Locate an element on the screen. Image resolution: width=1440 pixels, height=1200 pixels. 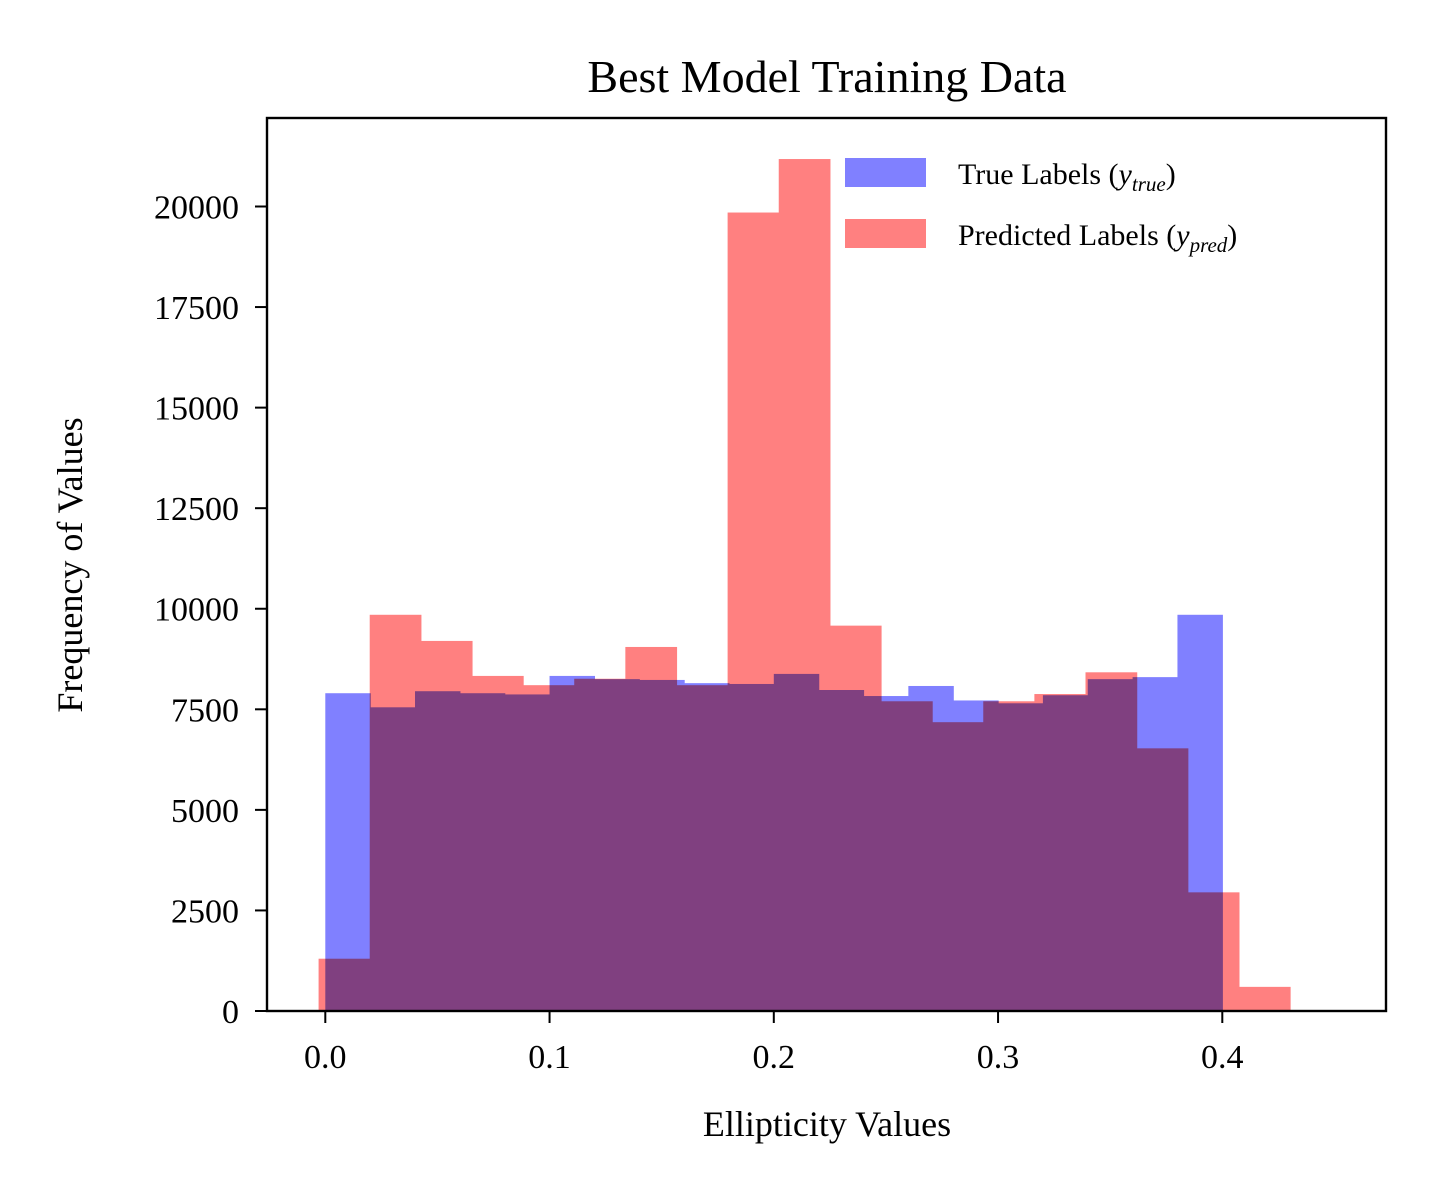
y-tick-label: 2500 is located at coordinates (205, 911).